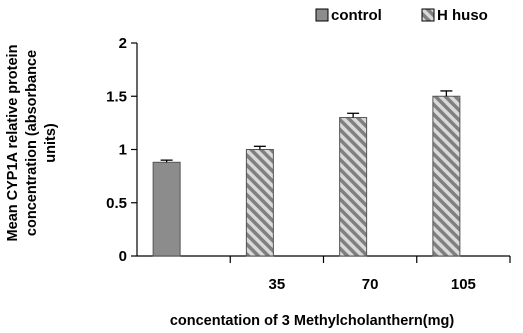 This screenshot has width=523, height=333. What do you see at coordinates (428, 15) in the screenshot?
I see `legend-swatch-h-huso` at bounding box center [428, 15].